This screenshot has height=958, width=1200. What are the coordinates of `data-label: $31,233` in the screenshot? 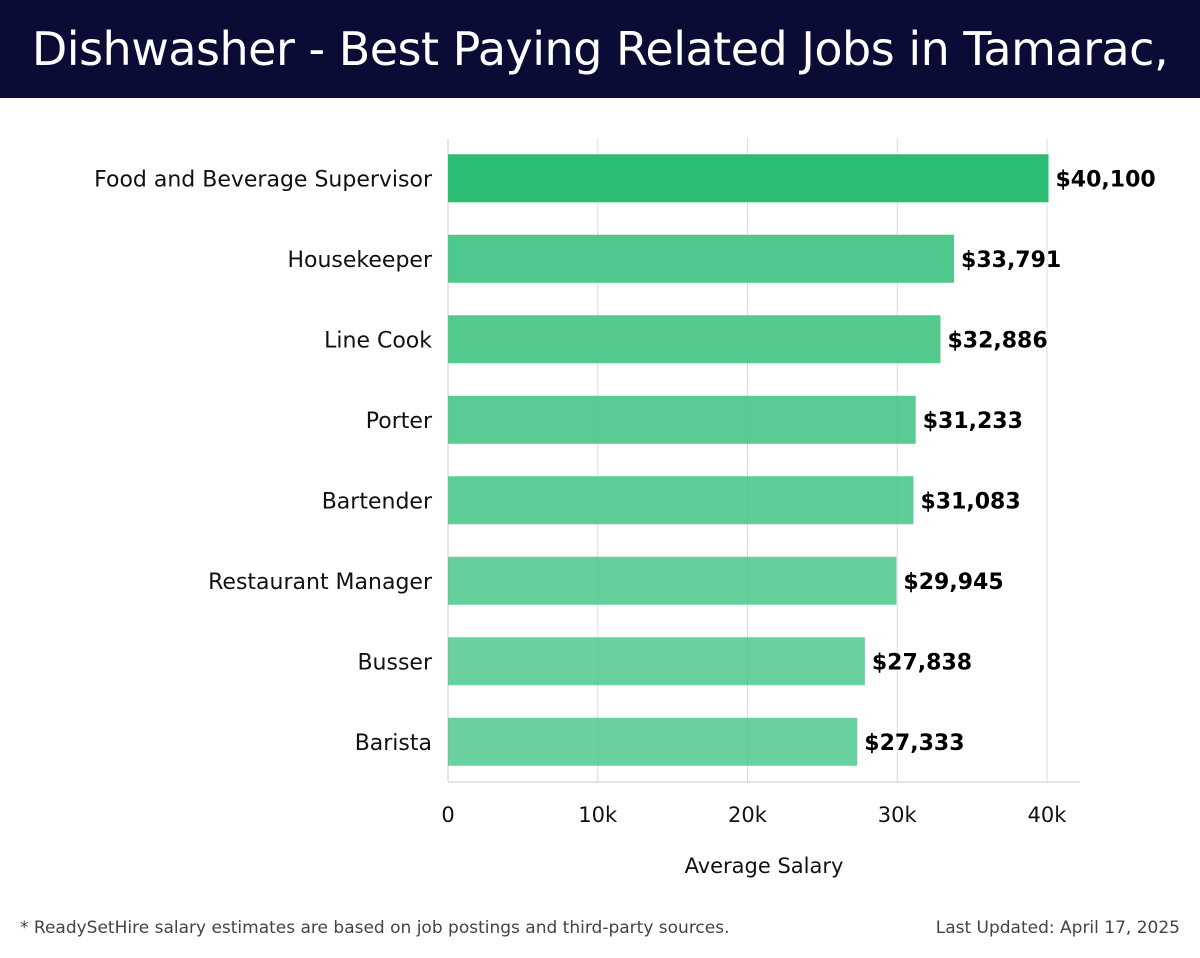 It's located at (973, 421).